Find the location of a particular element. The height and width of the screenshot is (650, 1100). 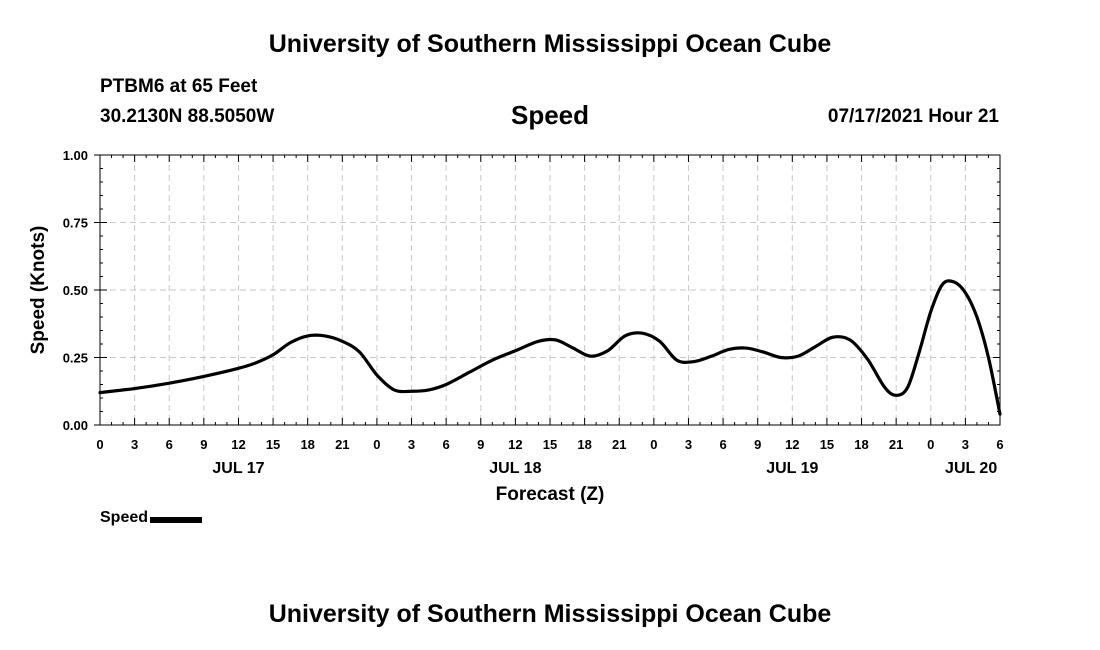

y-tick-label: 1.00 is located at coordinates (75, 155).